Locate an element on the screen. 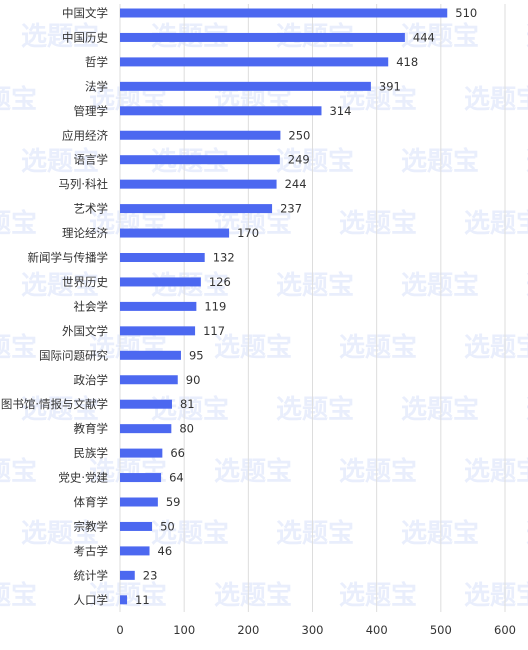 The image size is (528, 650). x-tick-label: 600 is located at coordinates (505, 630).